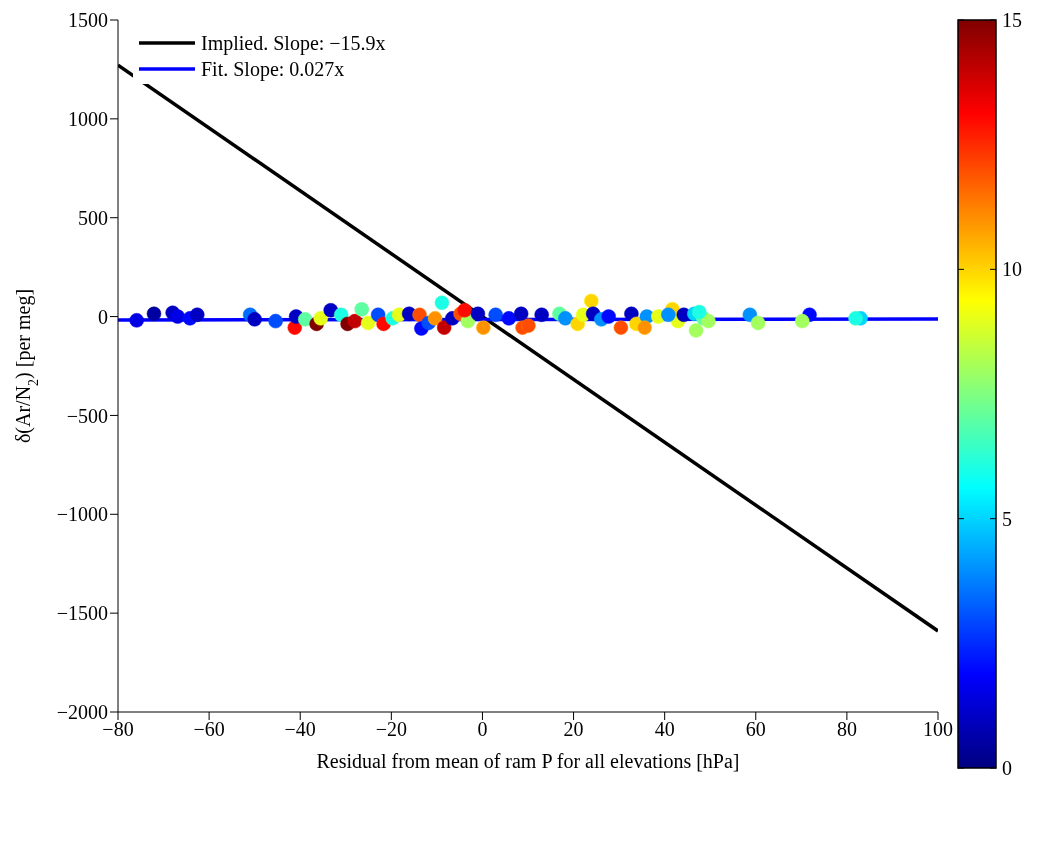 This screenshot has height=857, width=1038. Describe the element at coordinates (273, 69) in the screenshot. I see `legend-label: Fit. Slope: 0.027x` at that location.